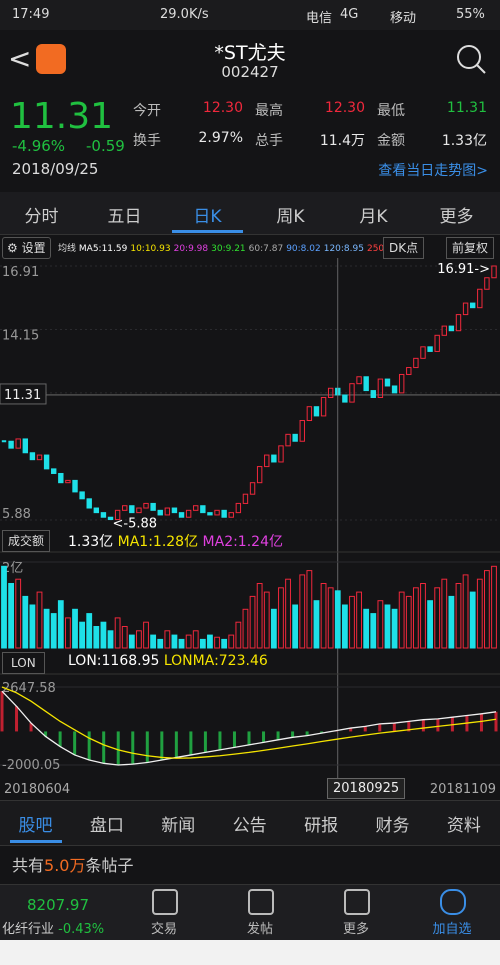 The image size is (500, 965). I want to click on period-tab: 月K, so click(373, 217).